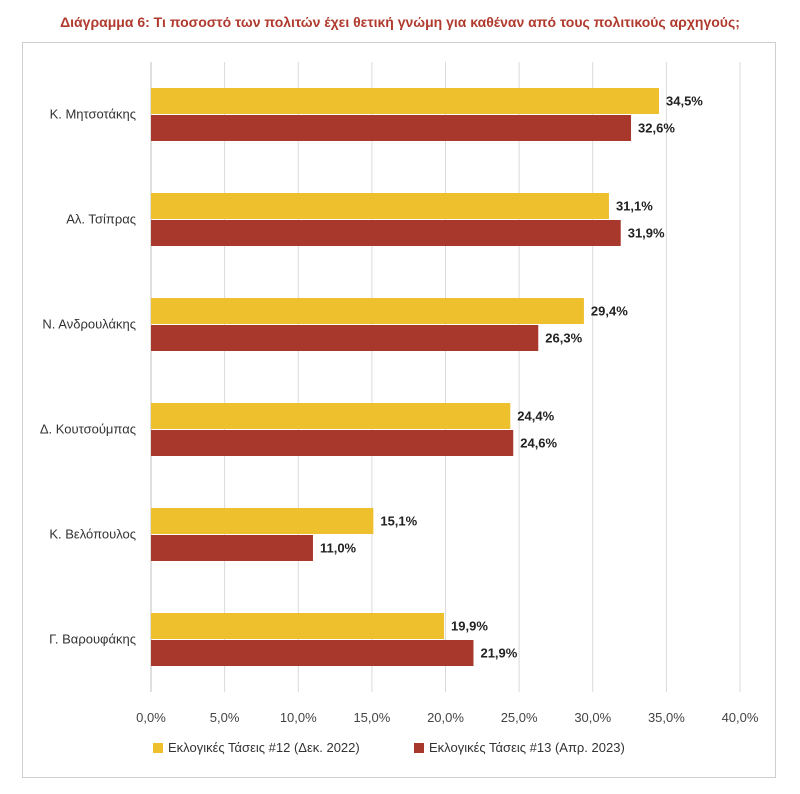 The height and width of the screenshot is (794, 800). What do you see at coordinates (684, 101) in the screenshot?
I see `data-label: 34,5%` at bounding box center [684, 101].